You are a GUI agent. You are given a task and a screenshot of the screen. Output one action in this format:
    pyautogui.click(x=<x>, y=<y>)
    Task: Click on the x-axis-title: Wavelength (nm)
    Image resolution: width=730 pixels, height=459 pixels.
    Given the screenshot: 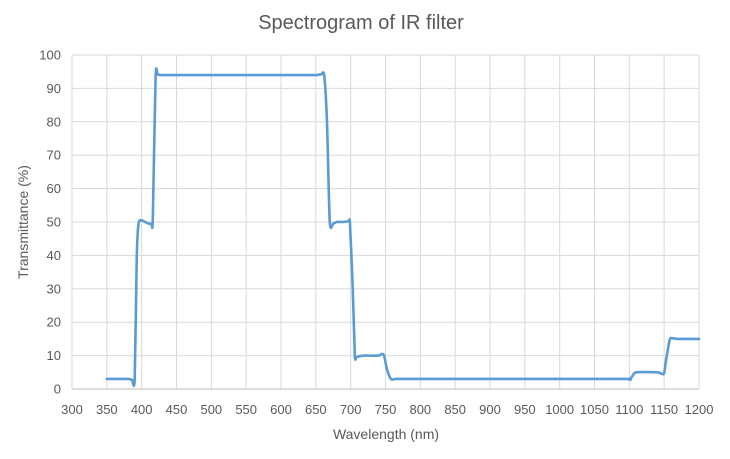 What is the action you would take?
    pyautogui.click(x=386, y=434)
    